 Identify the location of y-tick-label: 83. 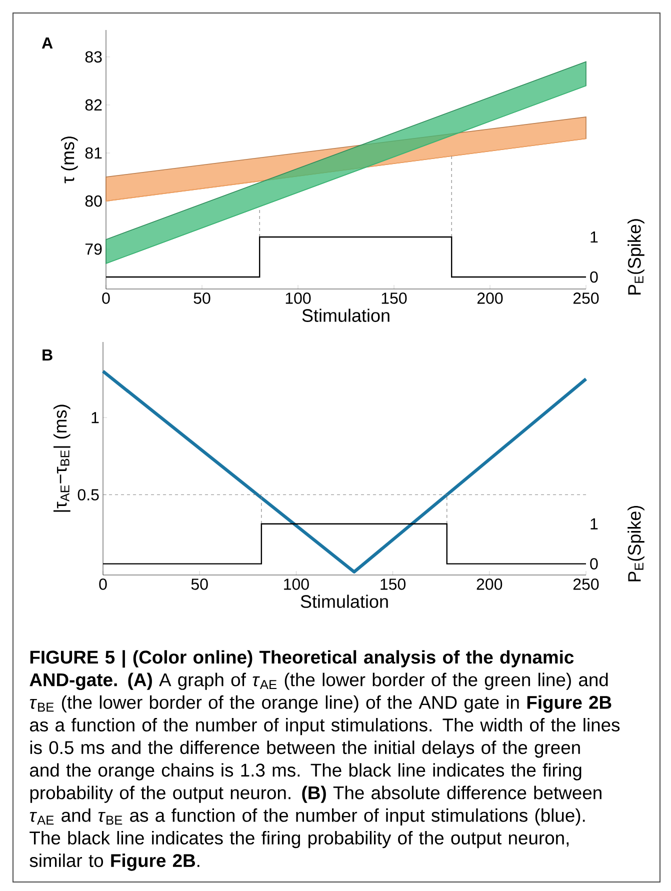
(93, 57).